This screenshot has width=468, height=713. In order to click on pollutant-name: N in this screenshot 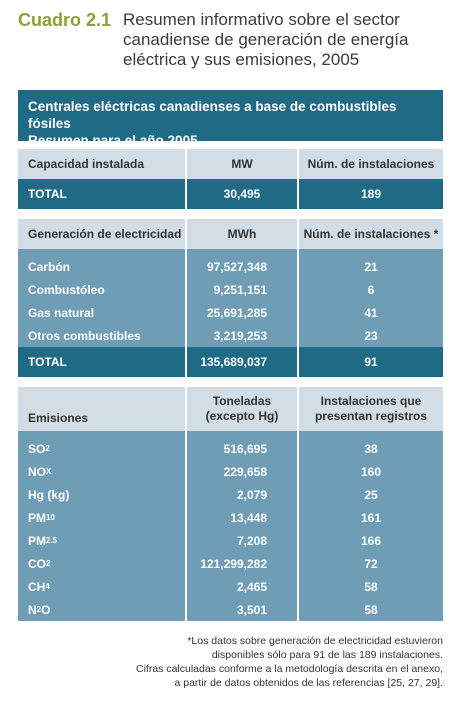, I will do `click(32, 609)`.